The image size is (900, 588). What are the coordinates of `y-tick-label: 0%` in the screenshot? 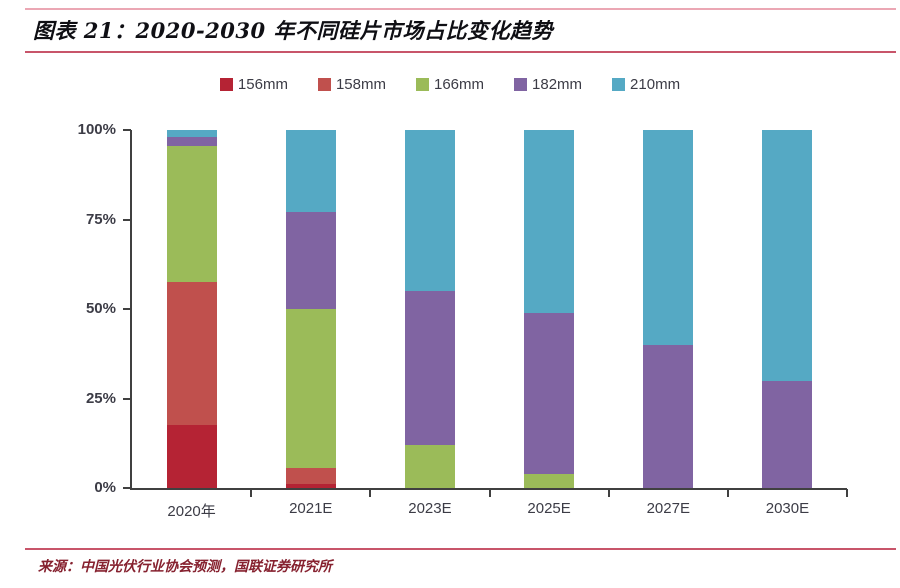 It's located at (105, 487).